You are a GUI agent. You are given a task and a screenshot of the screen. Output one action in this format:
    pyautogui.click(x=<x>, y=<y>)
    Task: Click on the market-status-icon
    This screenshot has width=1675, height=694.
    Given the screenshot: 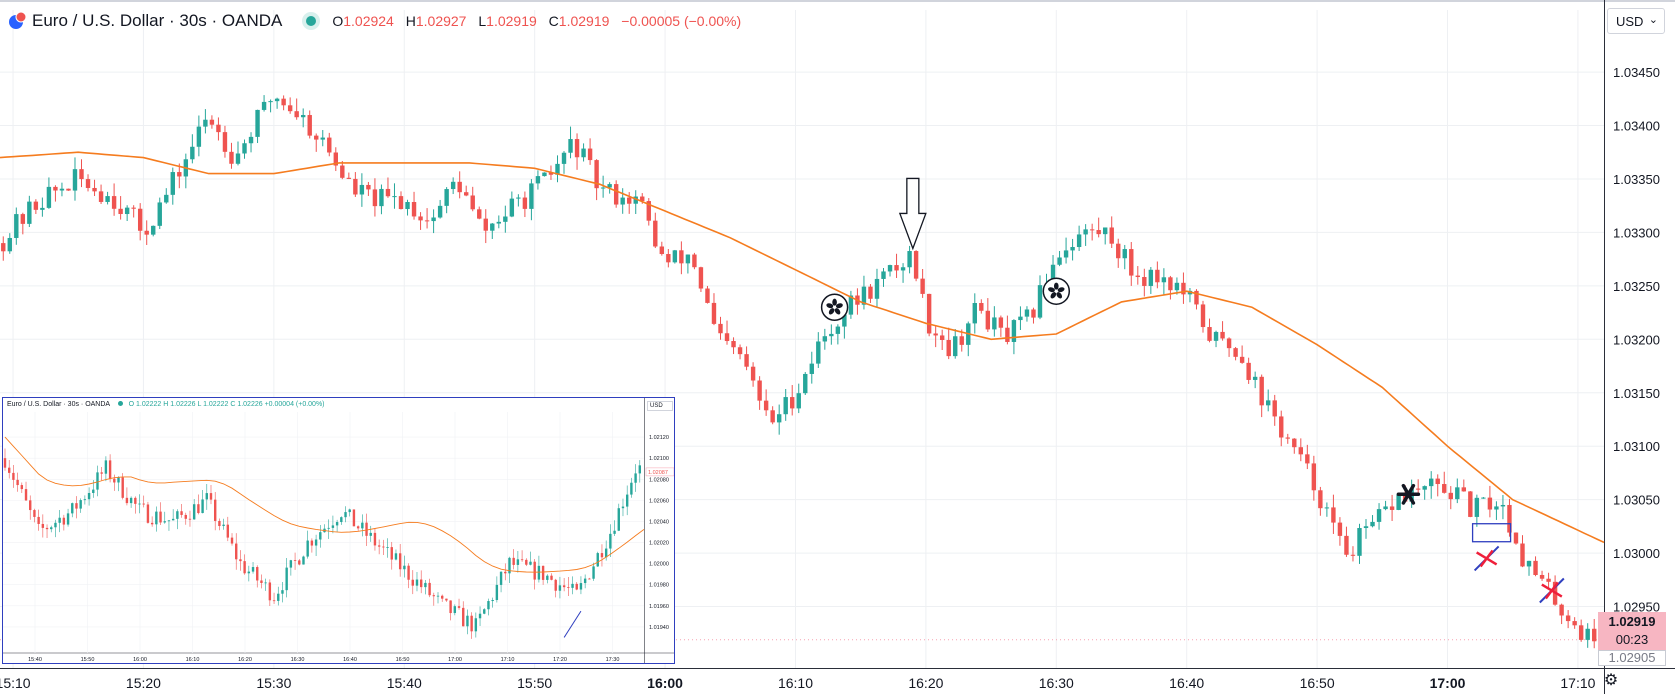 What is the action you would take?
    pyautogui.click(x=311, y=21)
    